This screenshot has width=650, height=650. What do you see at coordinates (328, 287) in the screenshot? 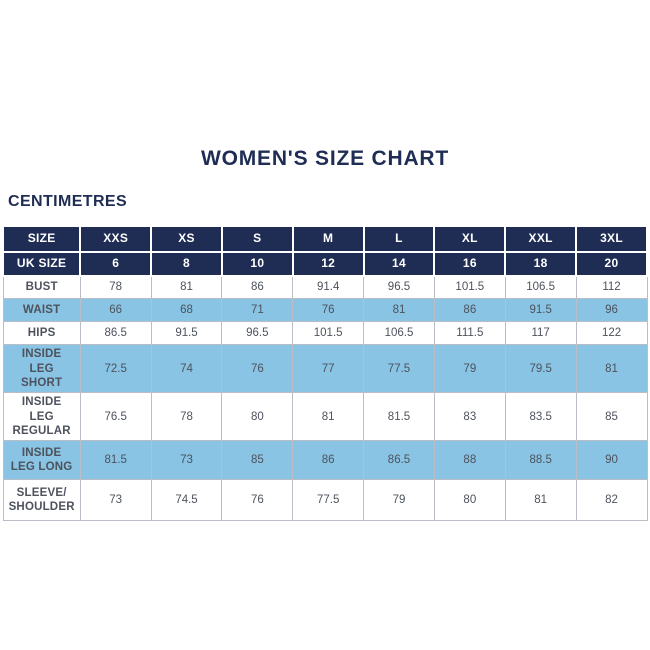
I see `measurement-value: 91.4` at bounding box center [328, 287].